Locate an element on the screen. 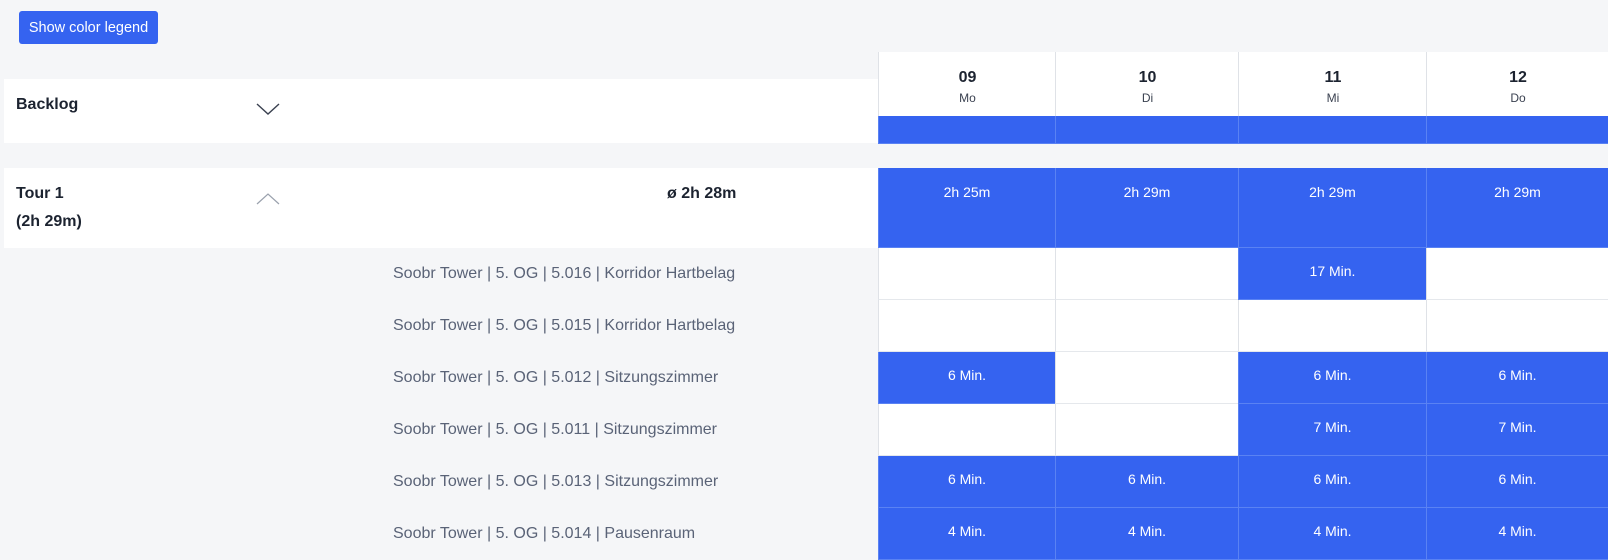  tour-total-cell: 2h 25m is located at coordinates (966, 208).